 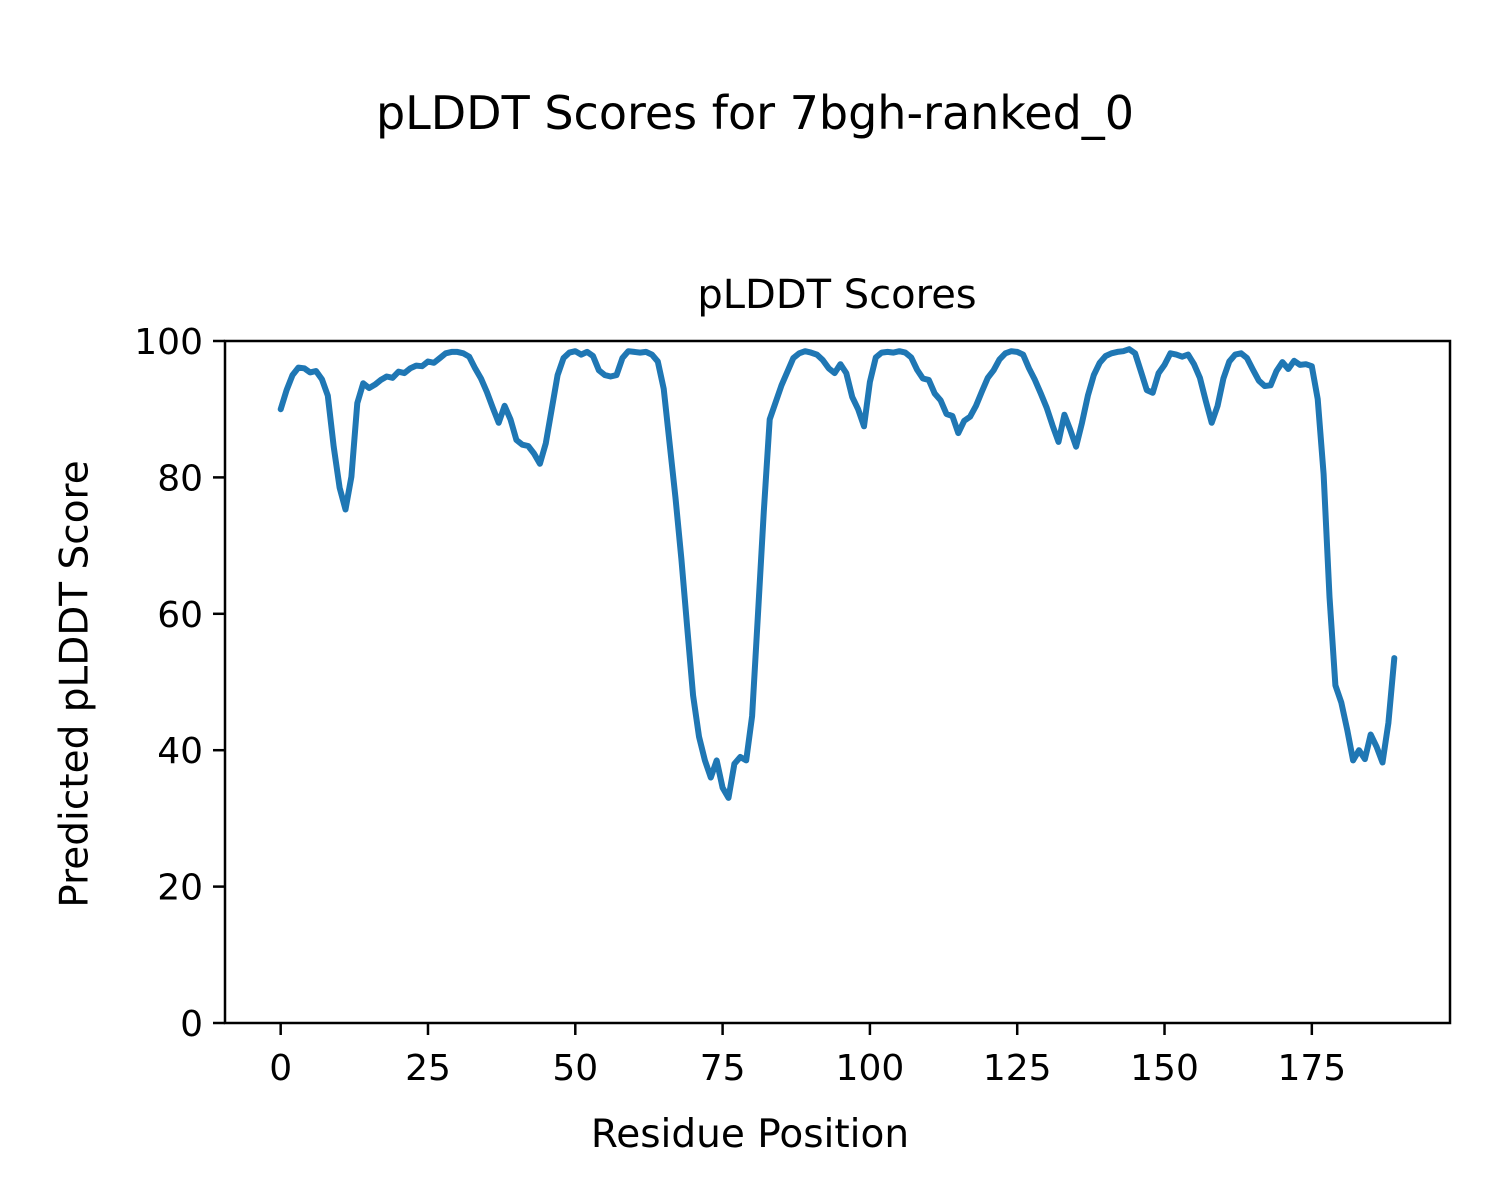 I want to click on x-tick-label: 150, so click(x=1164, y=1068).